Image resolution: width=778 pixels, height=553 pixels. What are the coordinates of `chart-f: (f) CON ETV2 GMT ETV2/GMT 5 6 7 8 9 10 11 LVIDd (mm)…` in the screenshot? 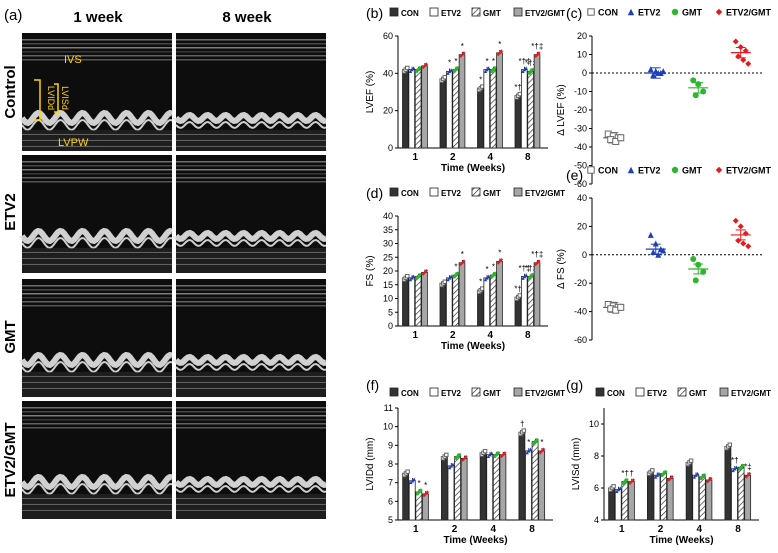 It's located at (465, 461).